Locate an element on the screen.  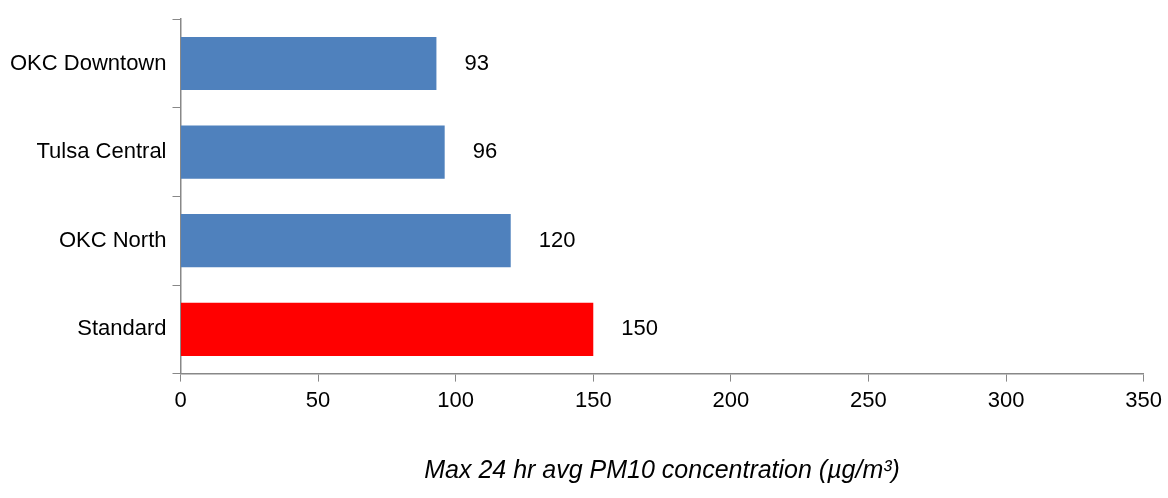
data-label: 93 is located at coordinates (476, 62).